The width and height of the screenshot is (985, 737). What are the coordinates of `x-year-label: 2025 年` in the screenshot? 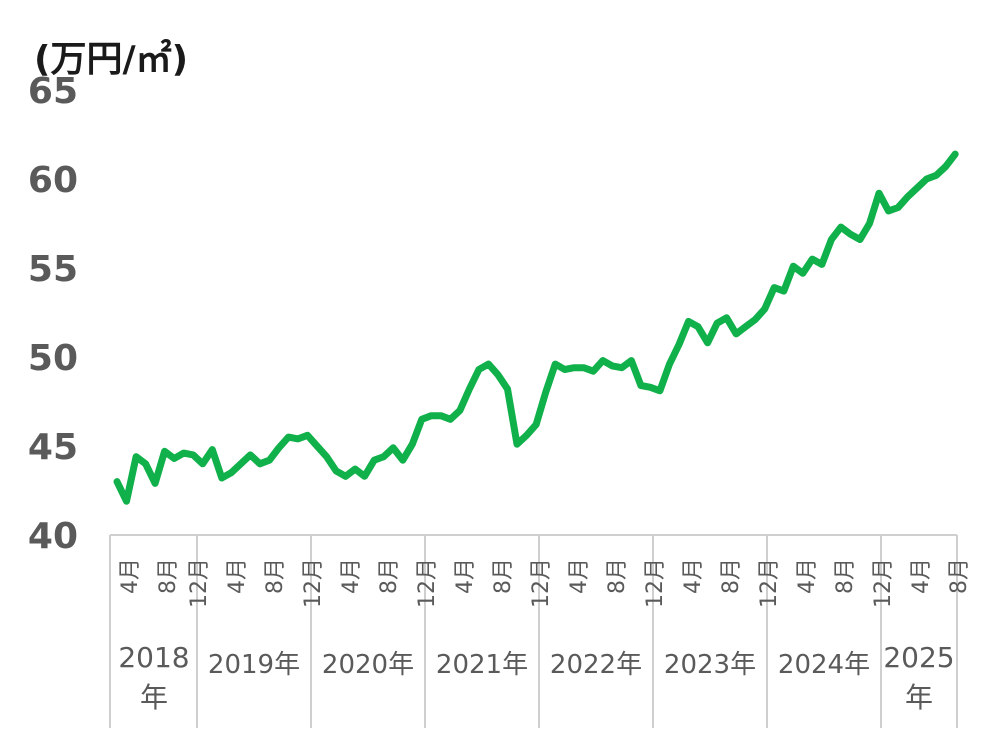 It's located at (918, 677).